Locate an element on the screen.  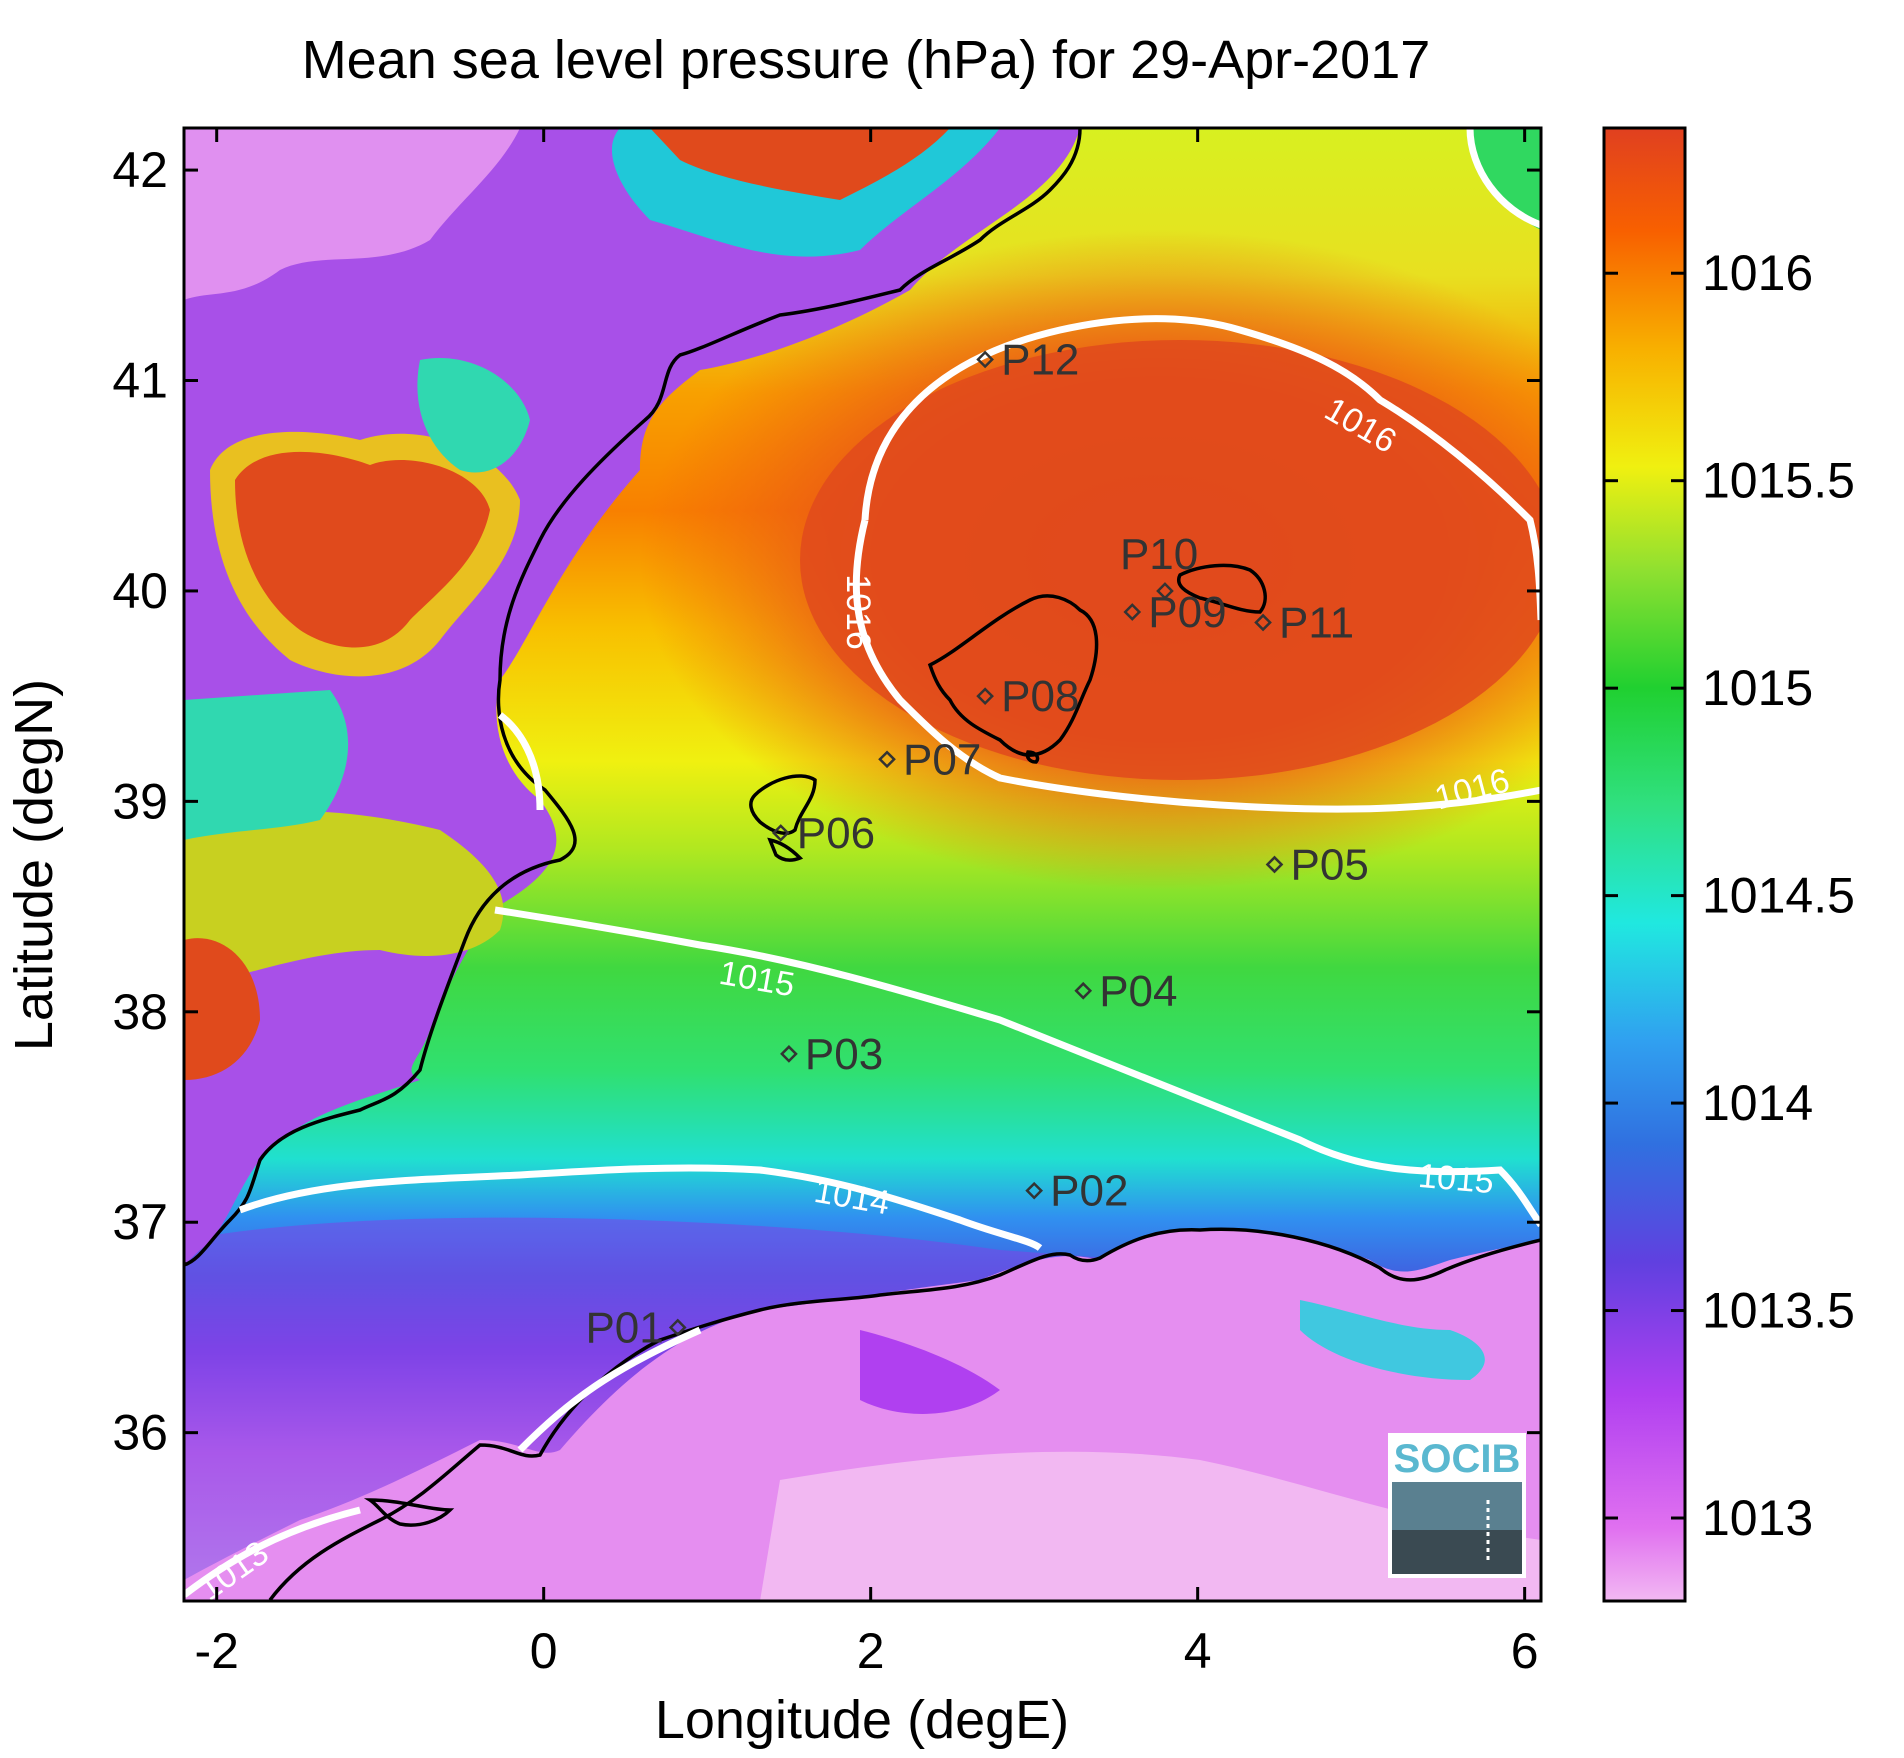
station-p01: P01 is located at coordinates (636, 1327).